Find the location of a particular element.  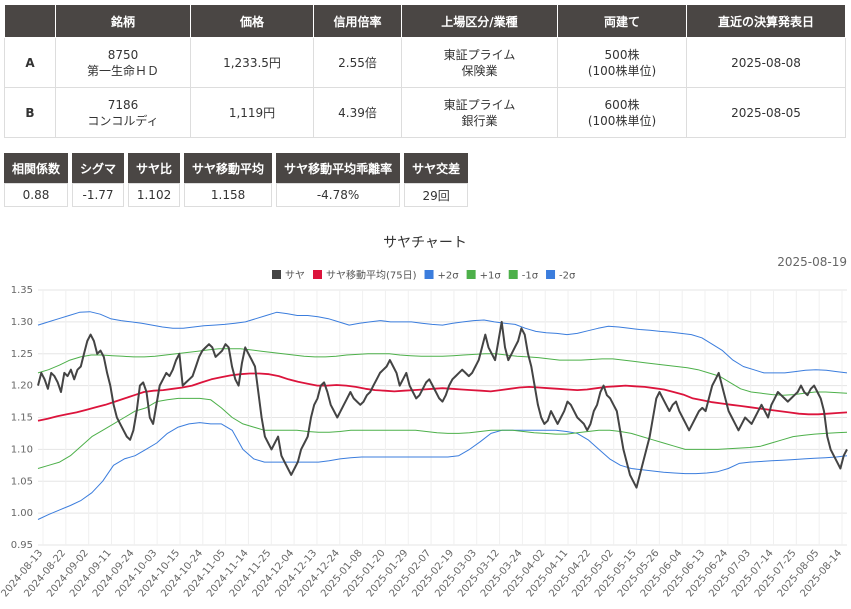

stats-header-deviation: サヤ移動平均乖離率 is located at coordinates (338, 168).